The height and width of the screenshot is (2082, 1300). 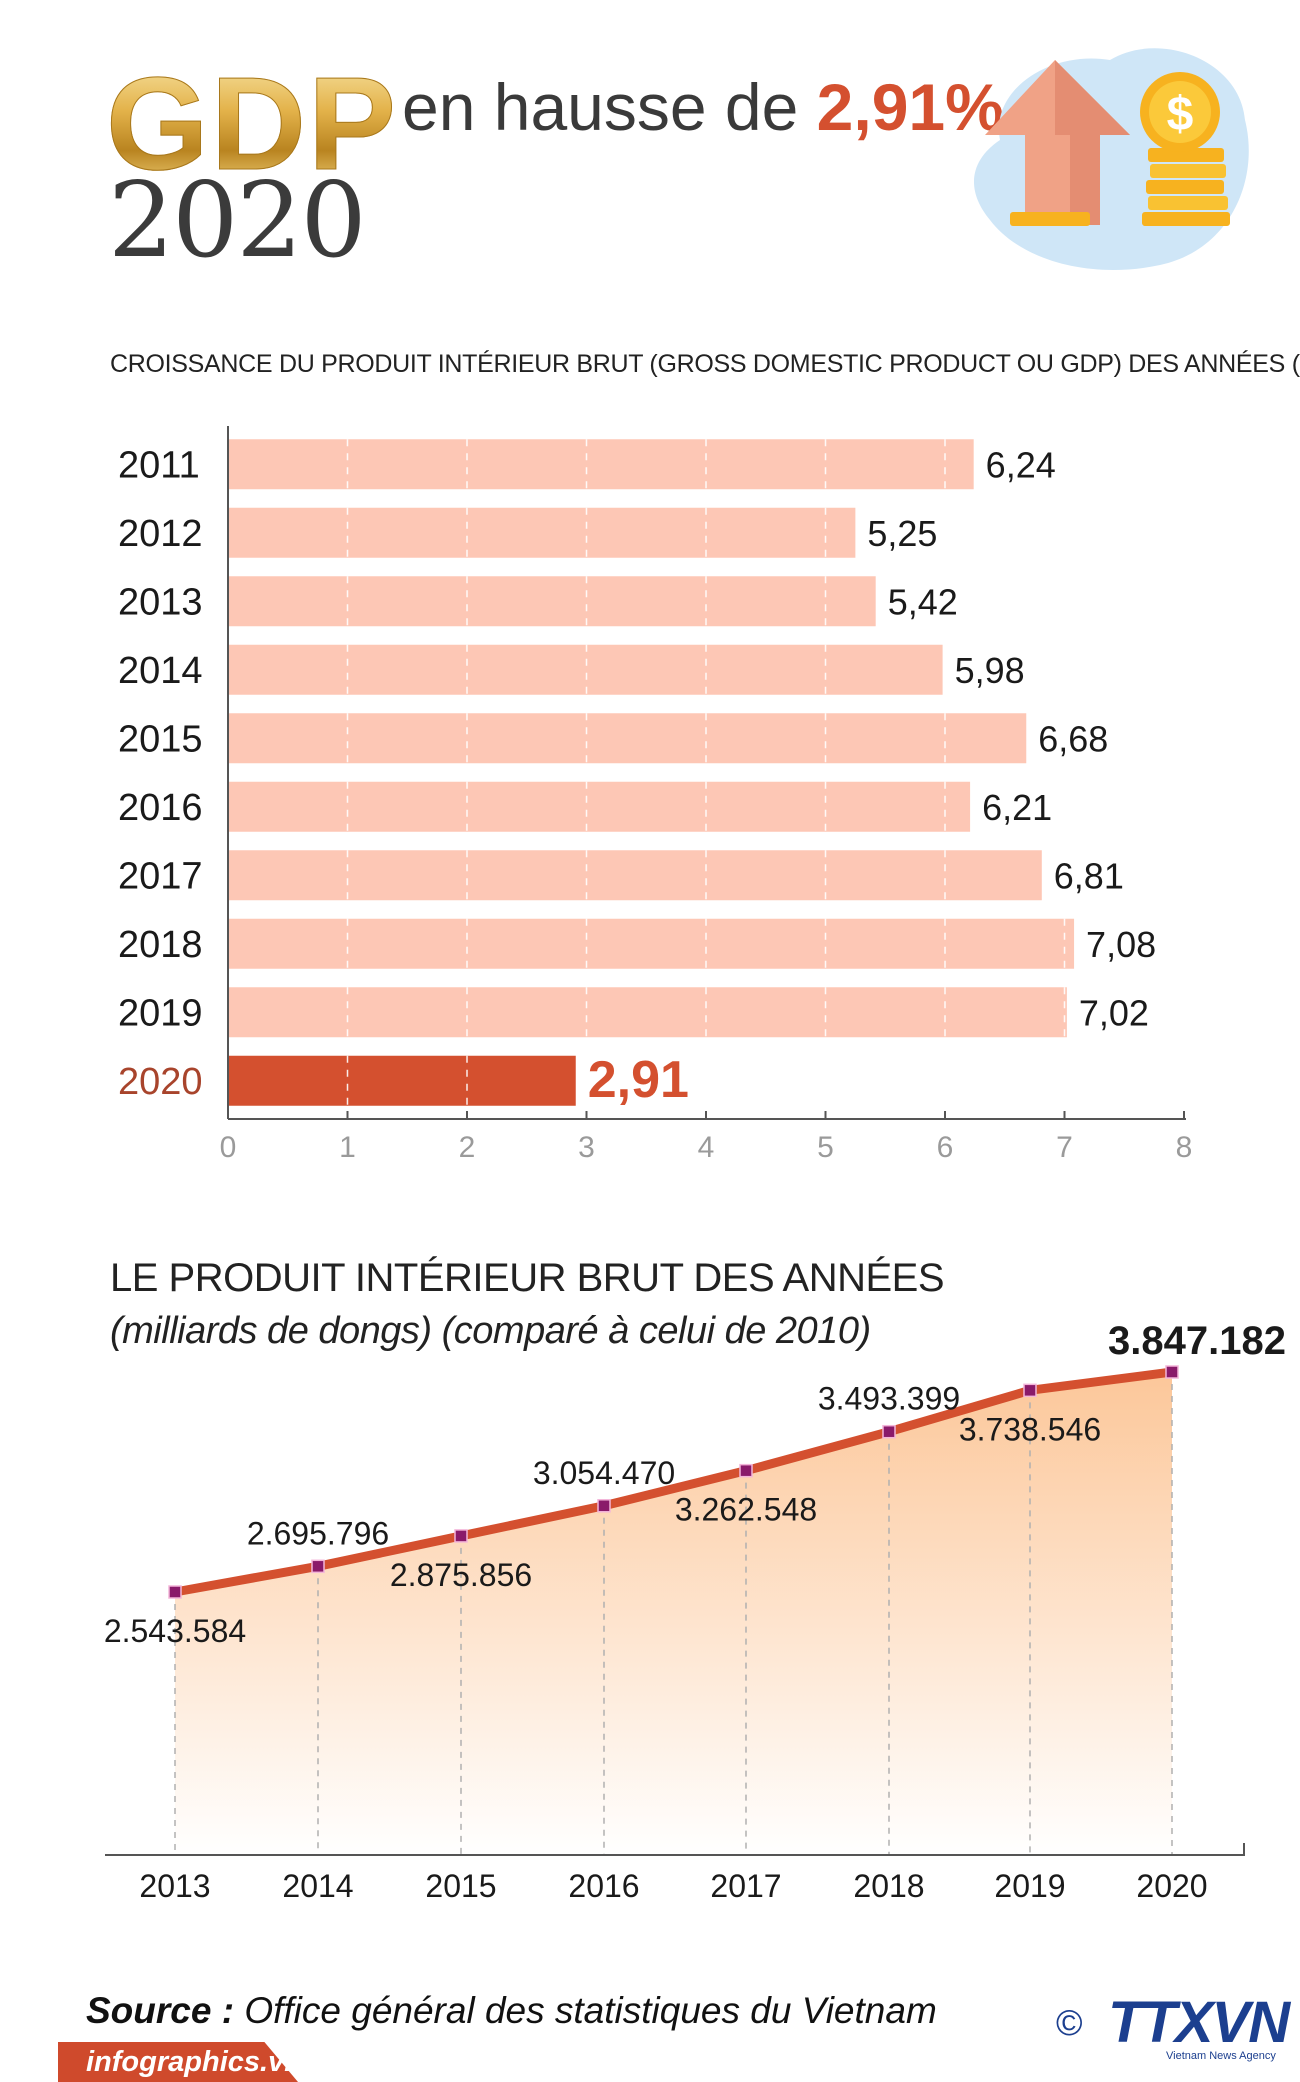 I want to click on data-label: 6,21, so click(x=1017, y=807).